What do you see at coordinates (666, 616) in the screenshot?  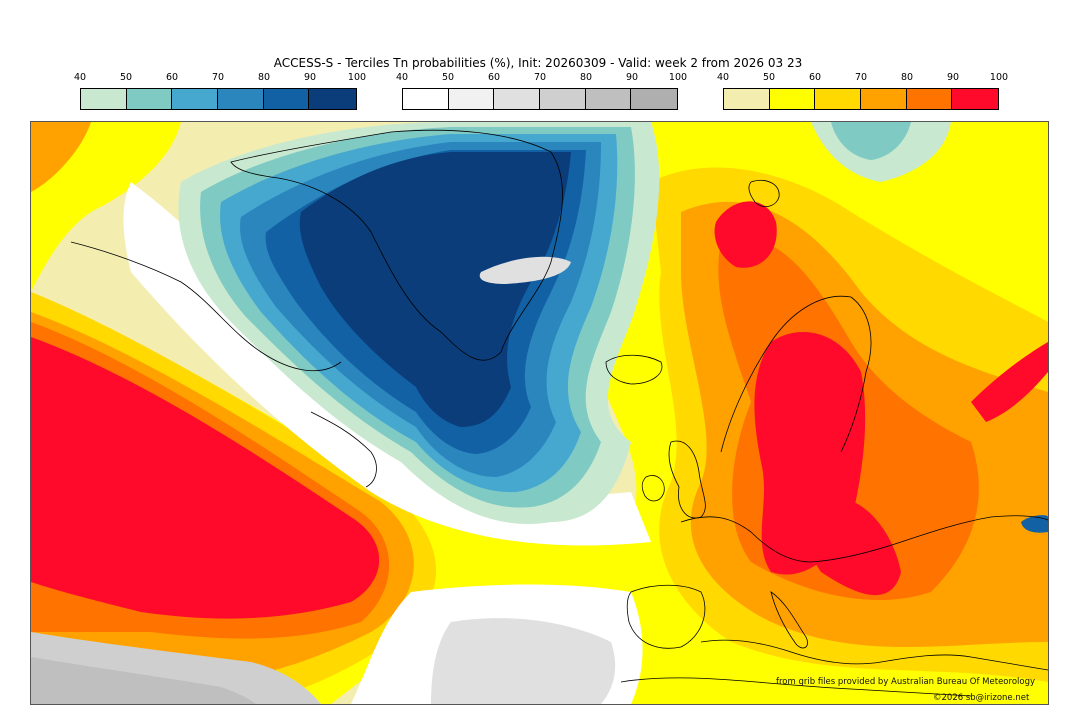 I see `coastline-iberia` at bounding box center [666, 616].